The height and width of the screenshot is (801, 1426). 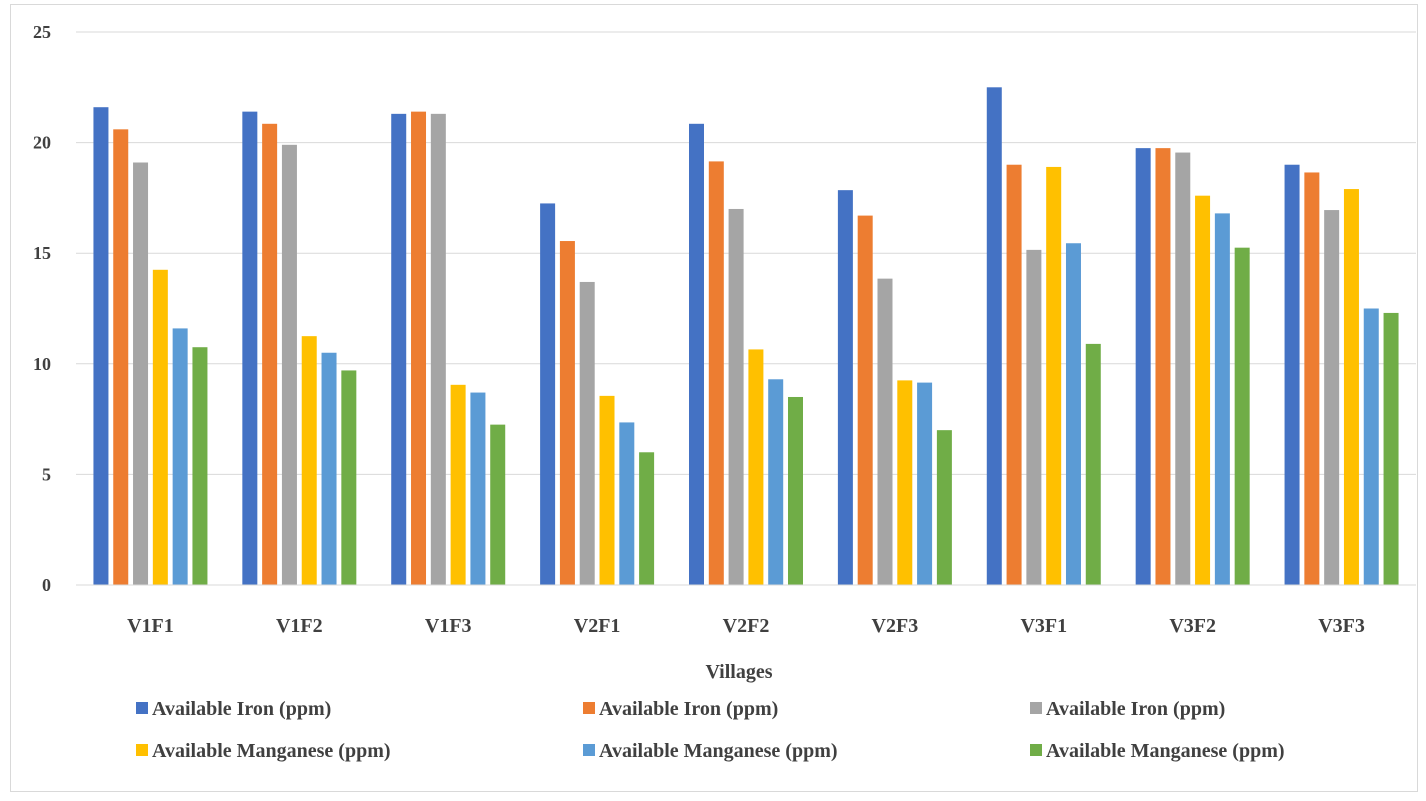 I want to click on y-tick-label: 15, so click(x=42, y=253).